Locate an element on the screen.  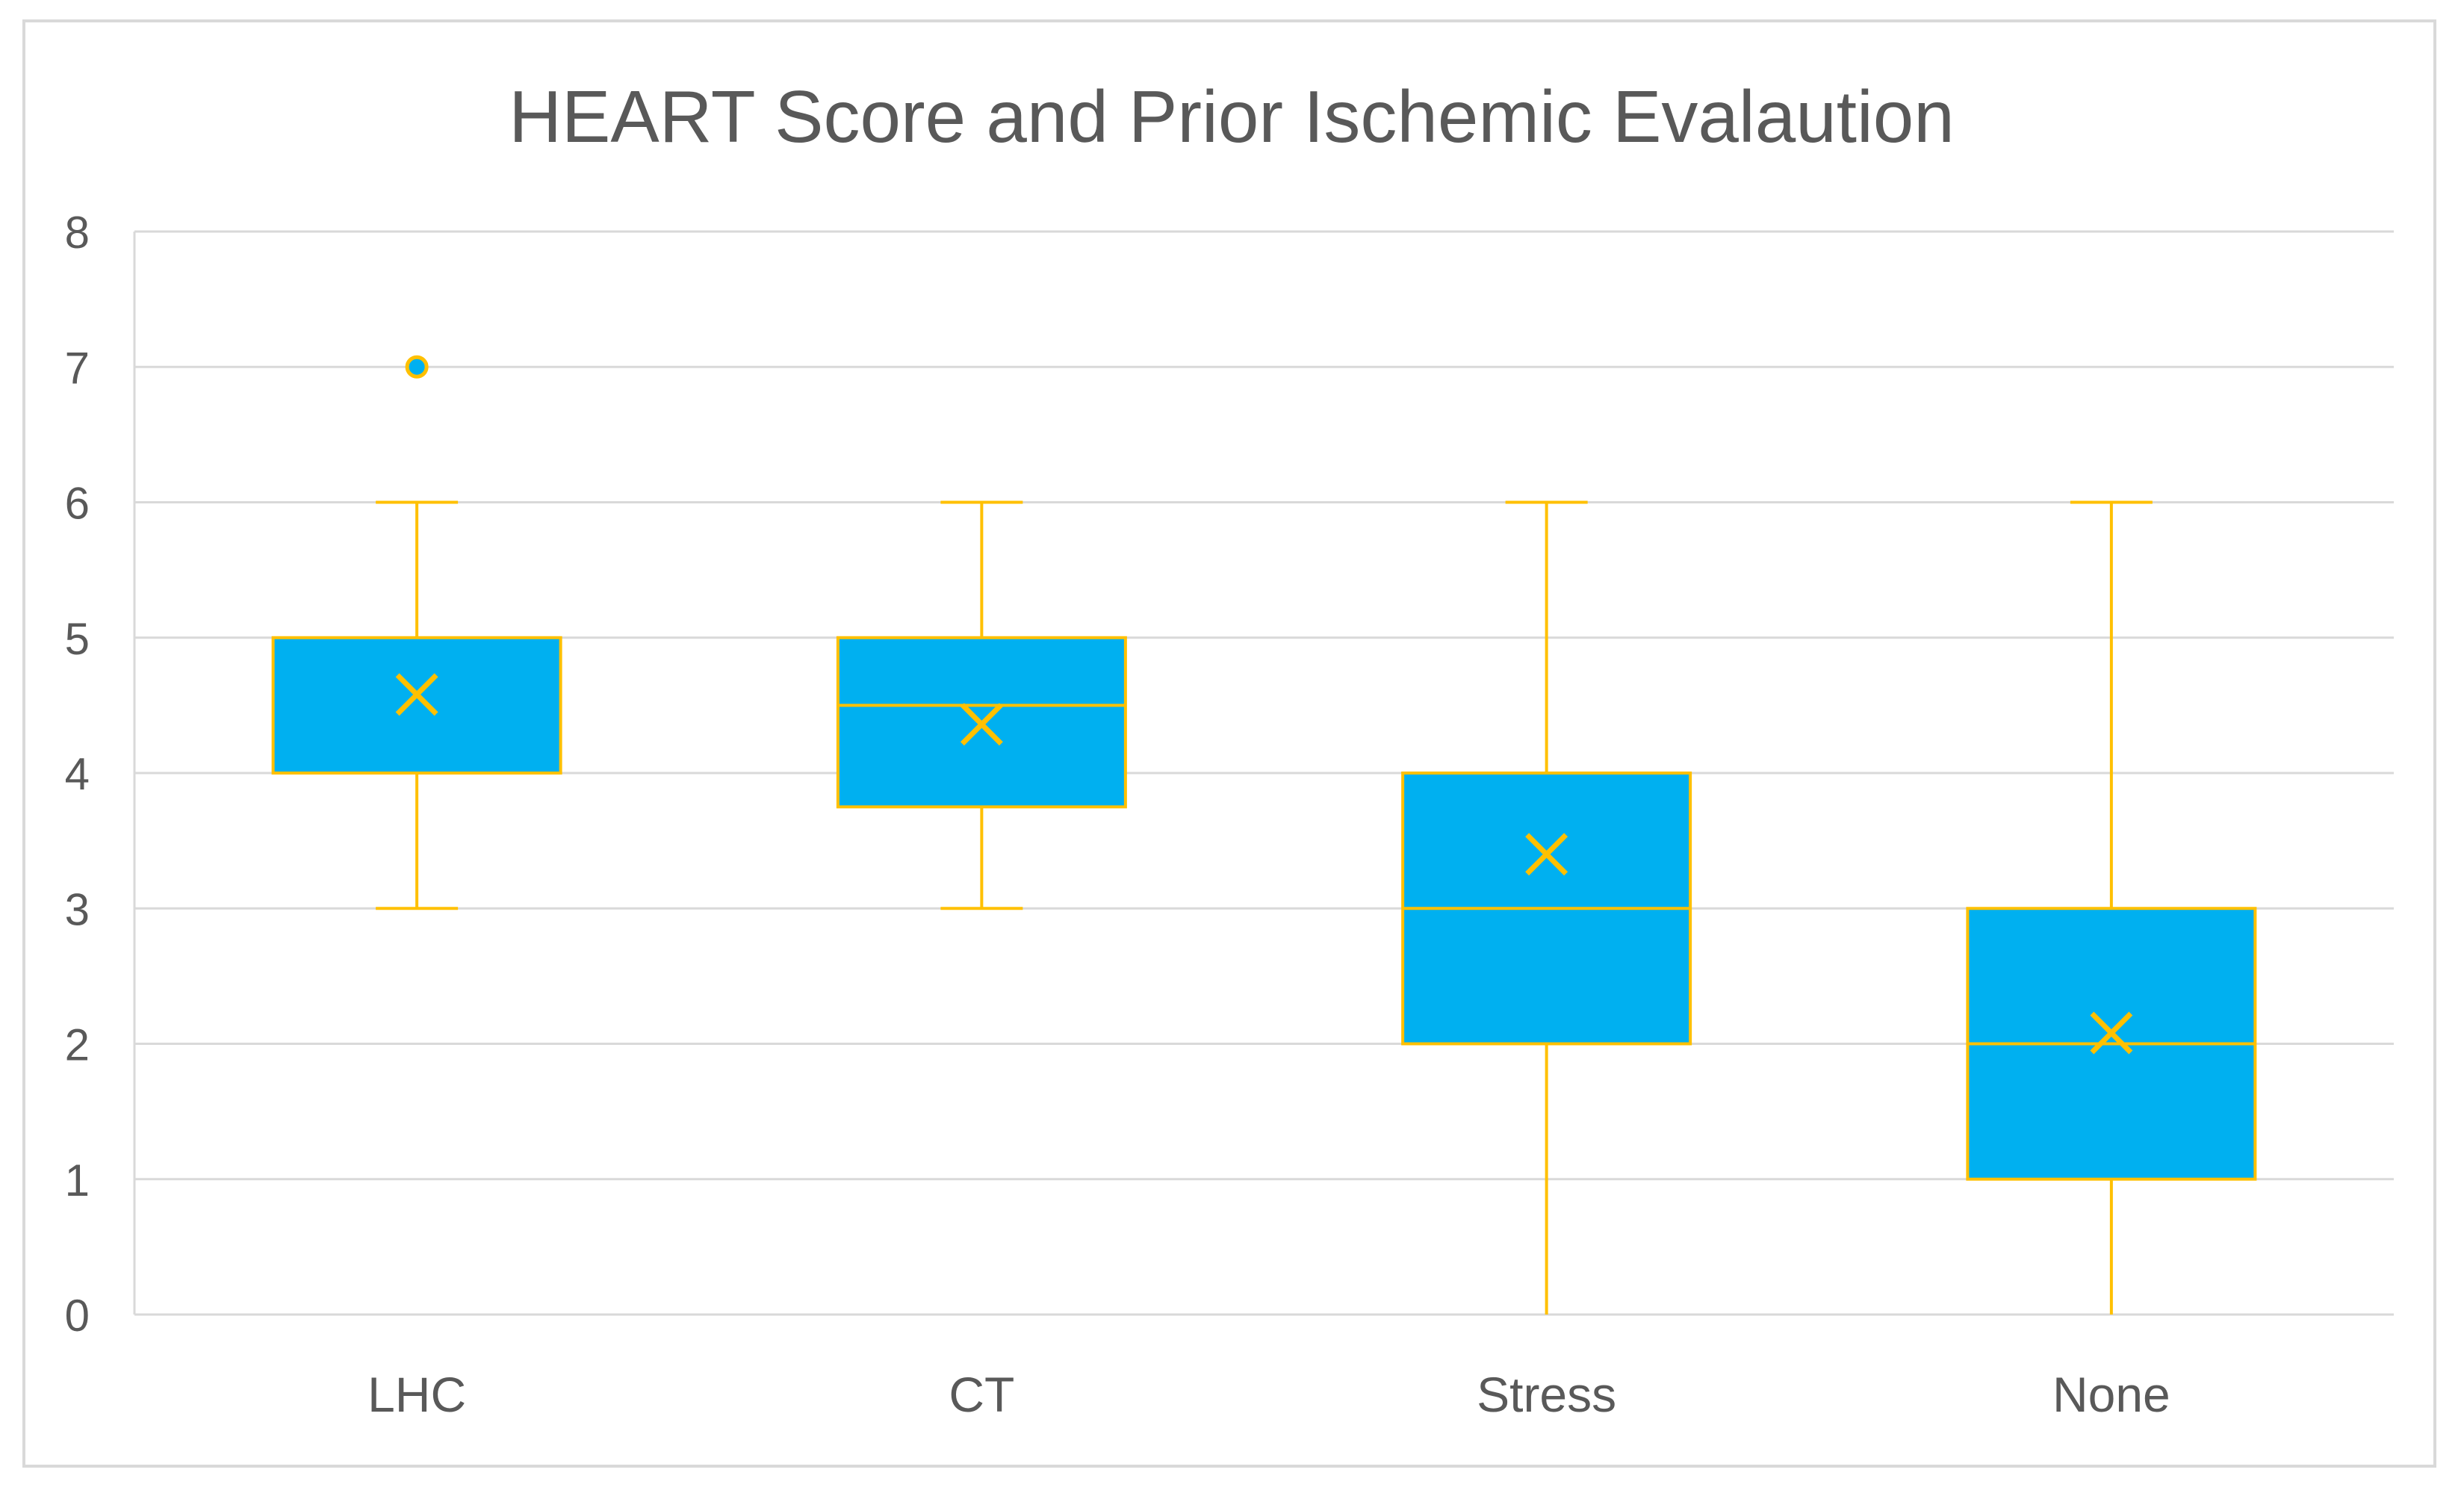
x-category-label-lhc: LHC is located at coordinates (416, 1394).